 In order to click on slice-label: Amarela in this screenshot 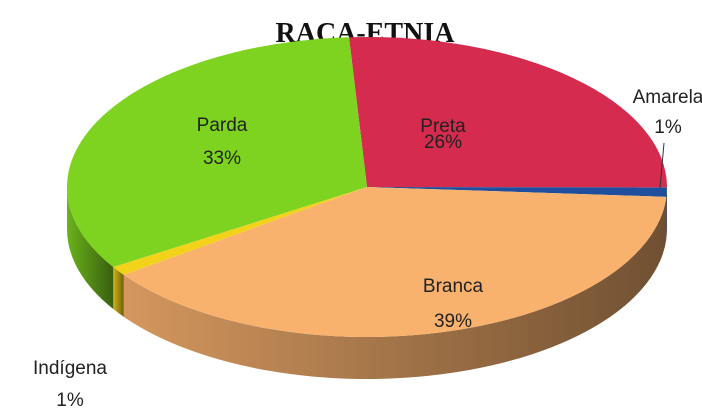, I will do `click(667, 97)`.